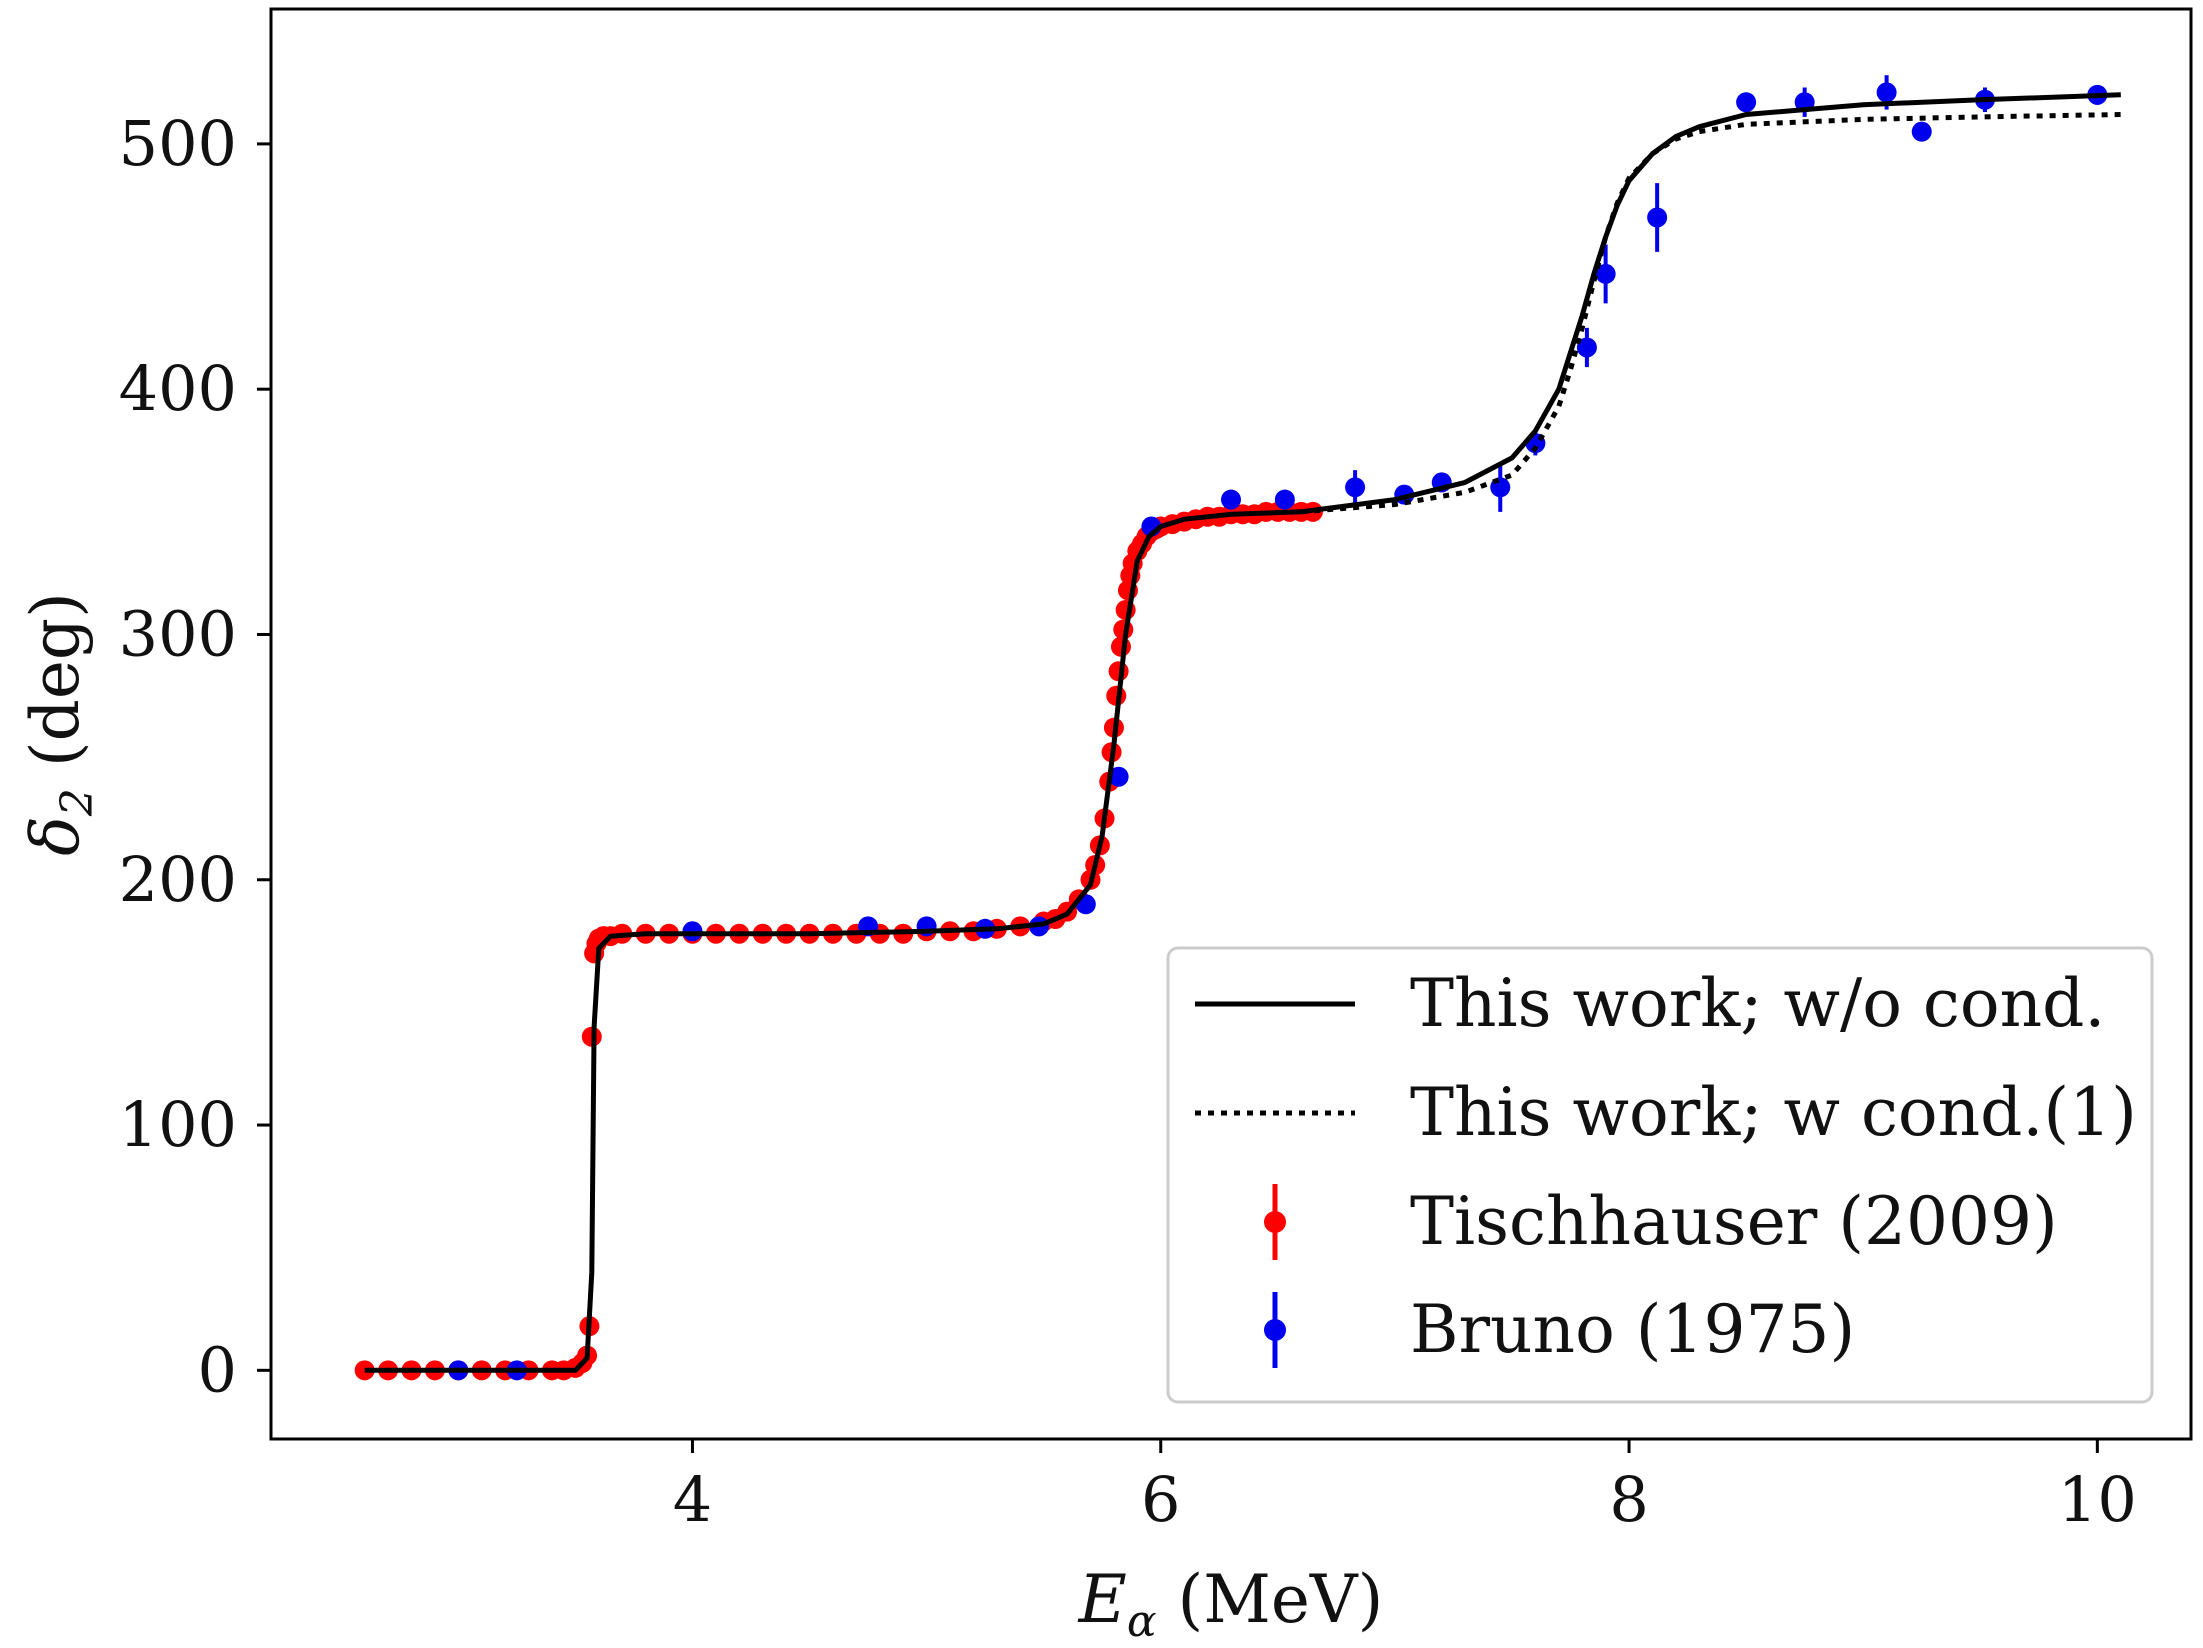  I want to click on legend-label: This work; w/o cond., so click(1757, 1003).